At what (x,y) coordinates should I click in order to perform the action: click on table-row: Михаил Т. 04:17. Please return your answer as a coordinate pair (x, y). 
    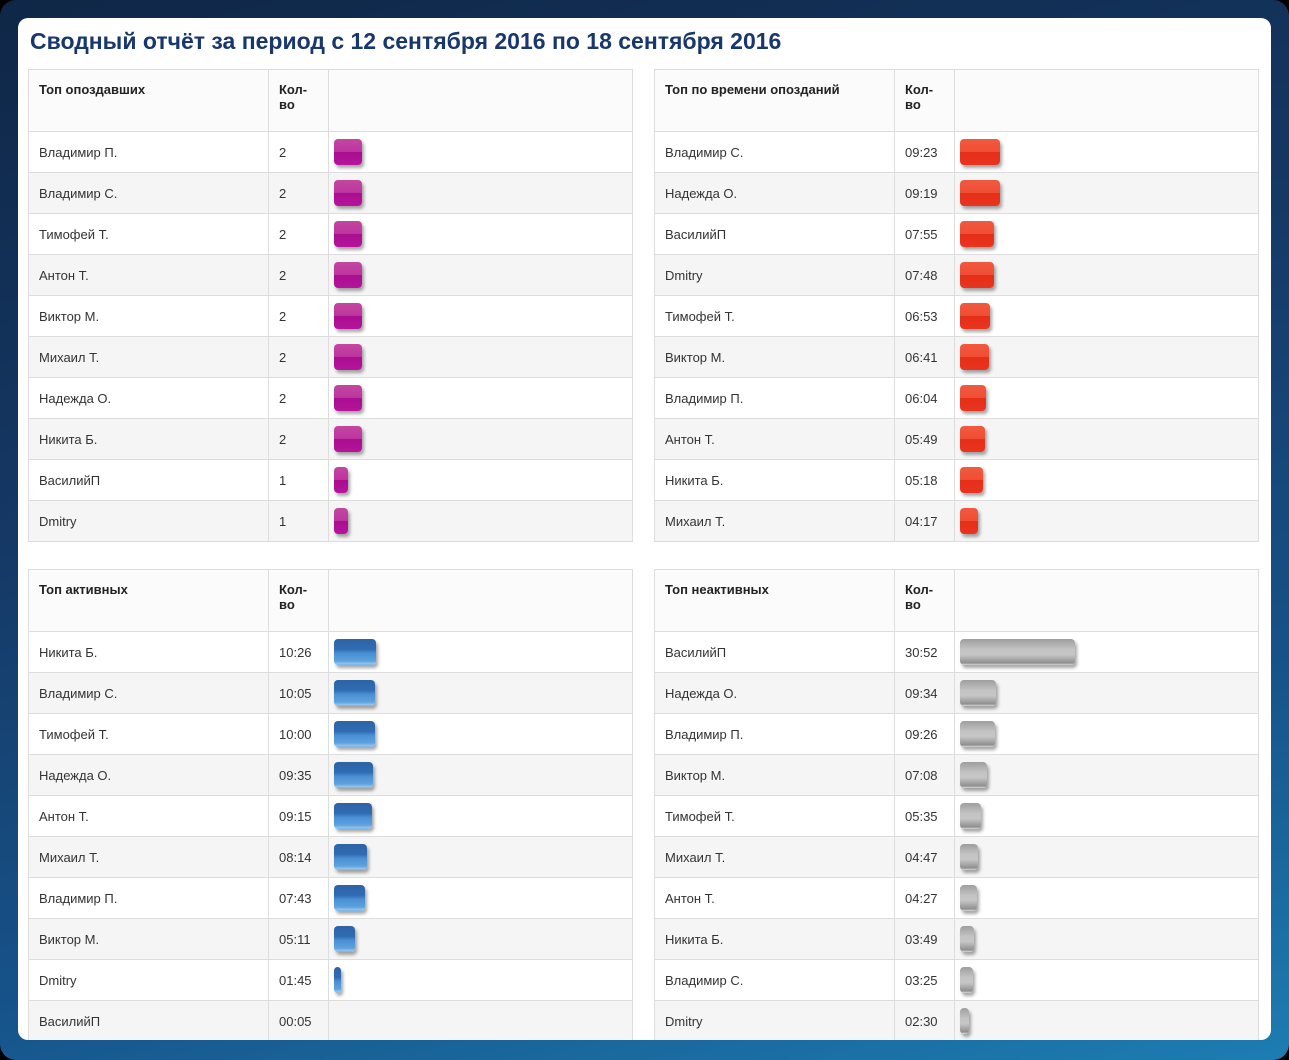
    Looking at the image, I should click on (956, 521).